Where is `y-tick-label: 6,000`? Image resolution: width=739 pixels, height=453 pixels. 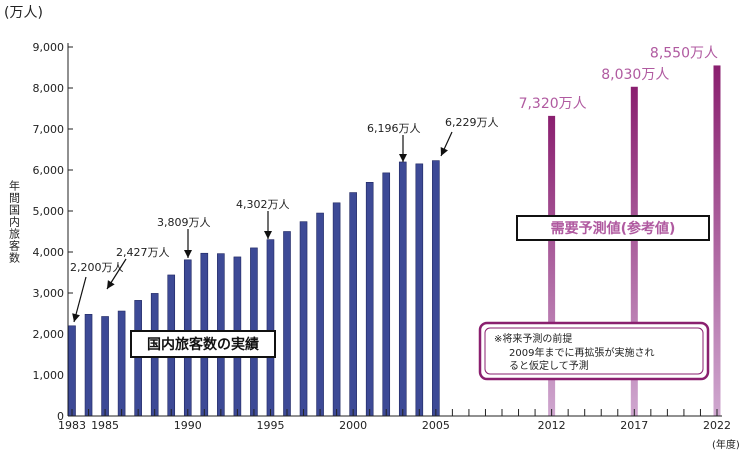
y-tick-label: 6,000 is located at coordinates (49, 170).